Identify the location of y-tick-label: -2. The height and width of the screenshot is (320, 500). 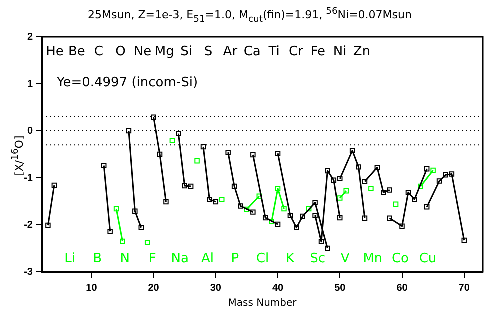
(29, 225).